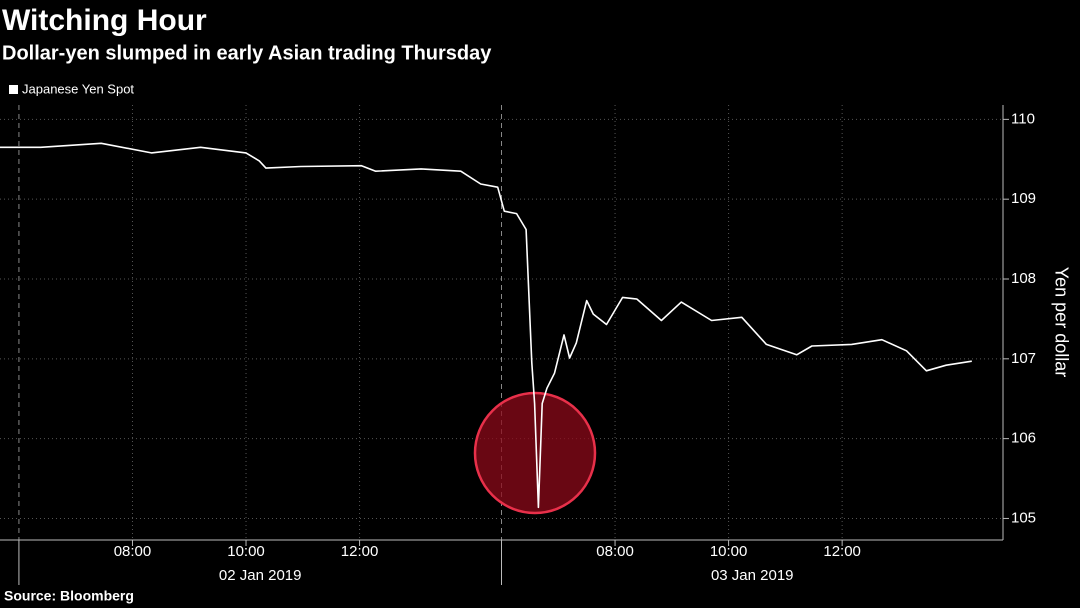  Describe the element at coordinates (1023, 198) in the screenshot. I see `y-tick-label: 109` at that location.